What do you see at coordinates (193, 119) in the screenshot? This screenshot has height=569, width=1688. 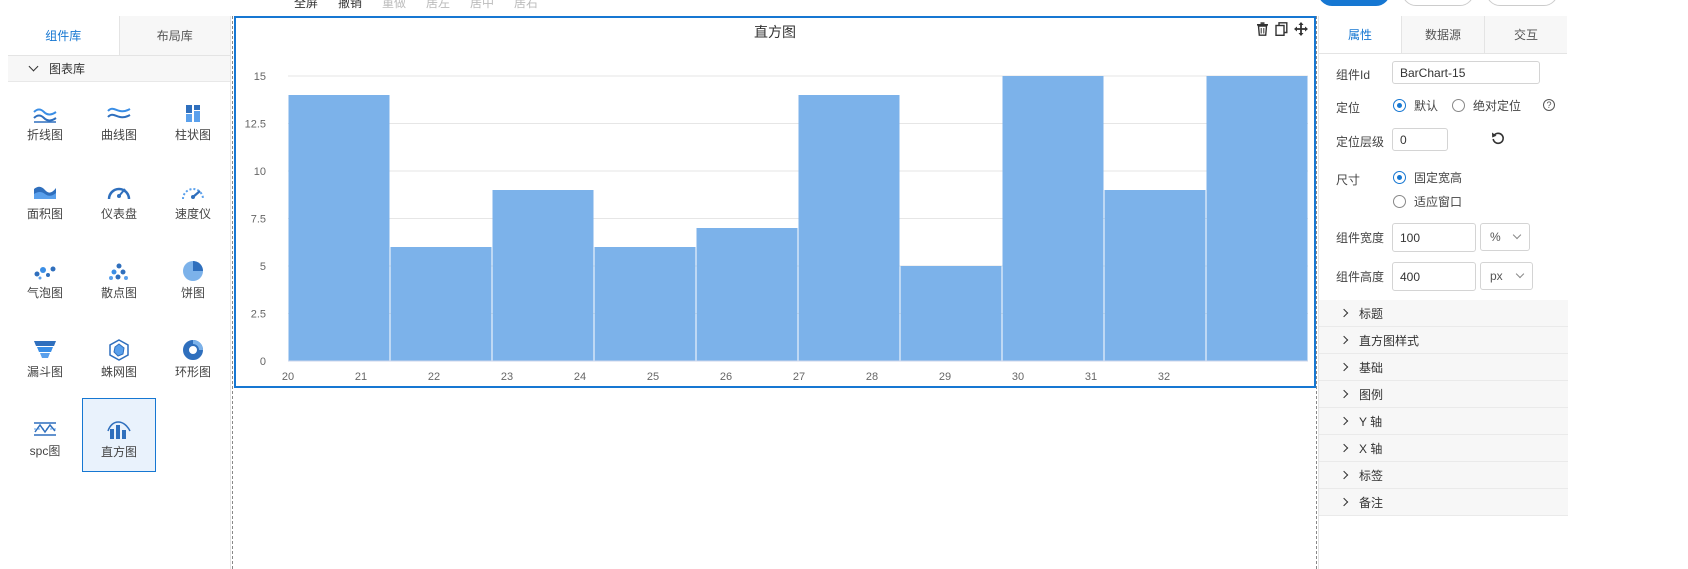 I see `component-bar-chart: 柱状图` at bounding box center [193, 119].